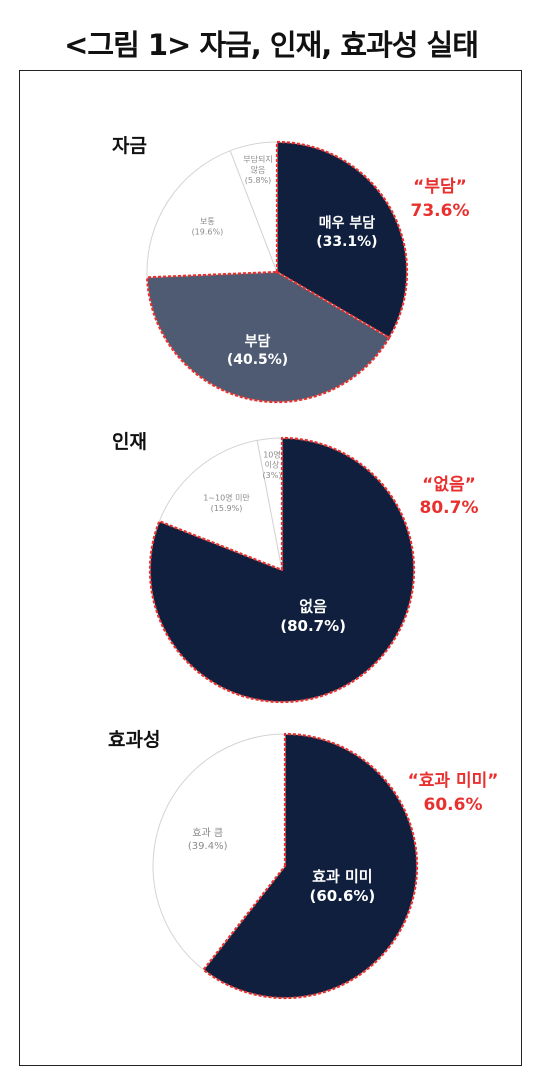 The image size is (542, 1086). What do you see at coordinates (449, 485) in the screenshot?
I see `callout-label-talent: “없음”` at bounding box center [449, 485].